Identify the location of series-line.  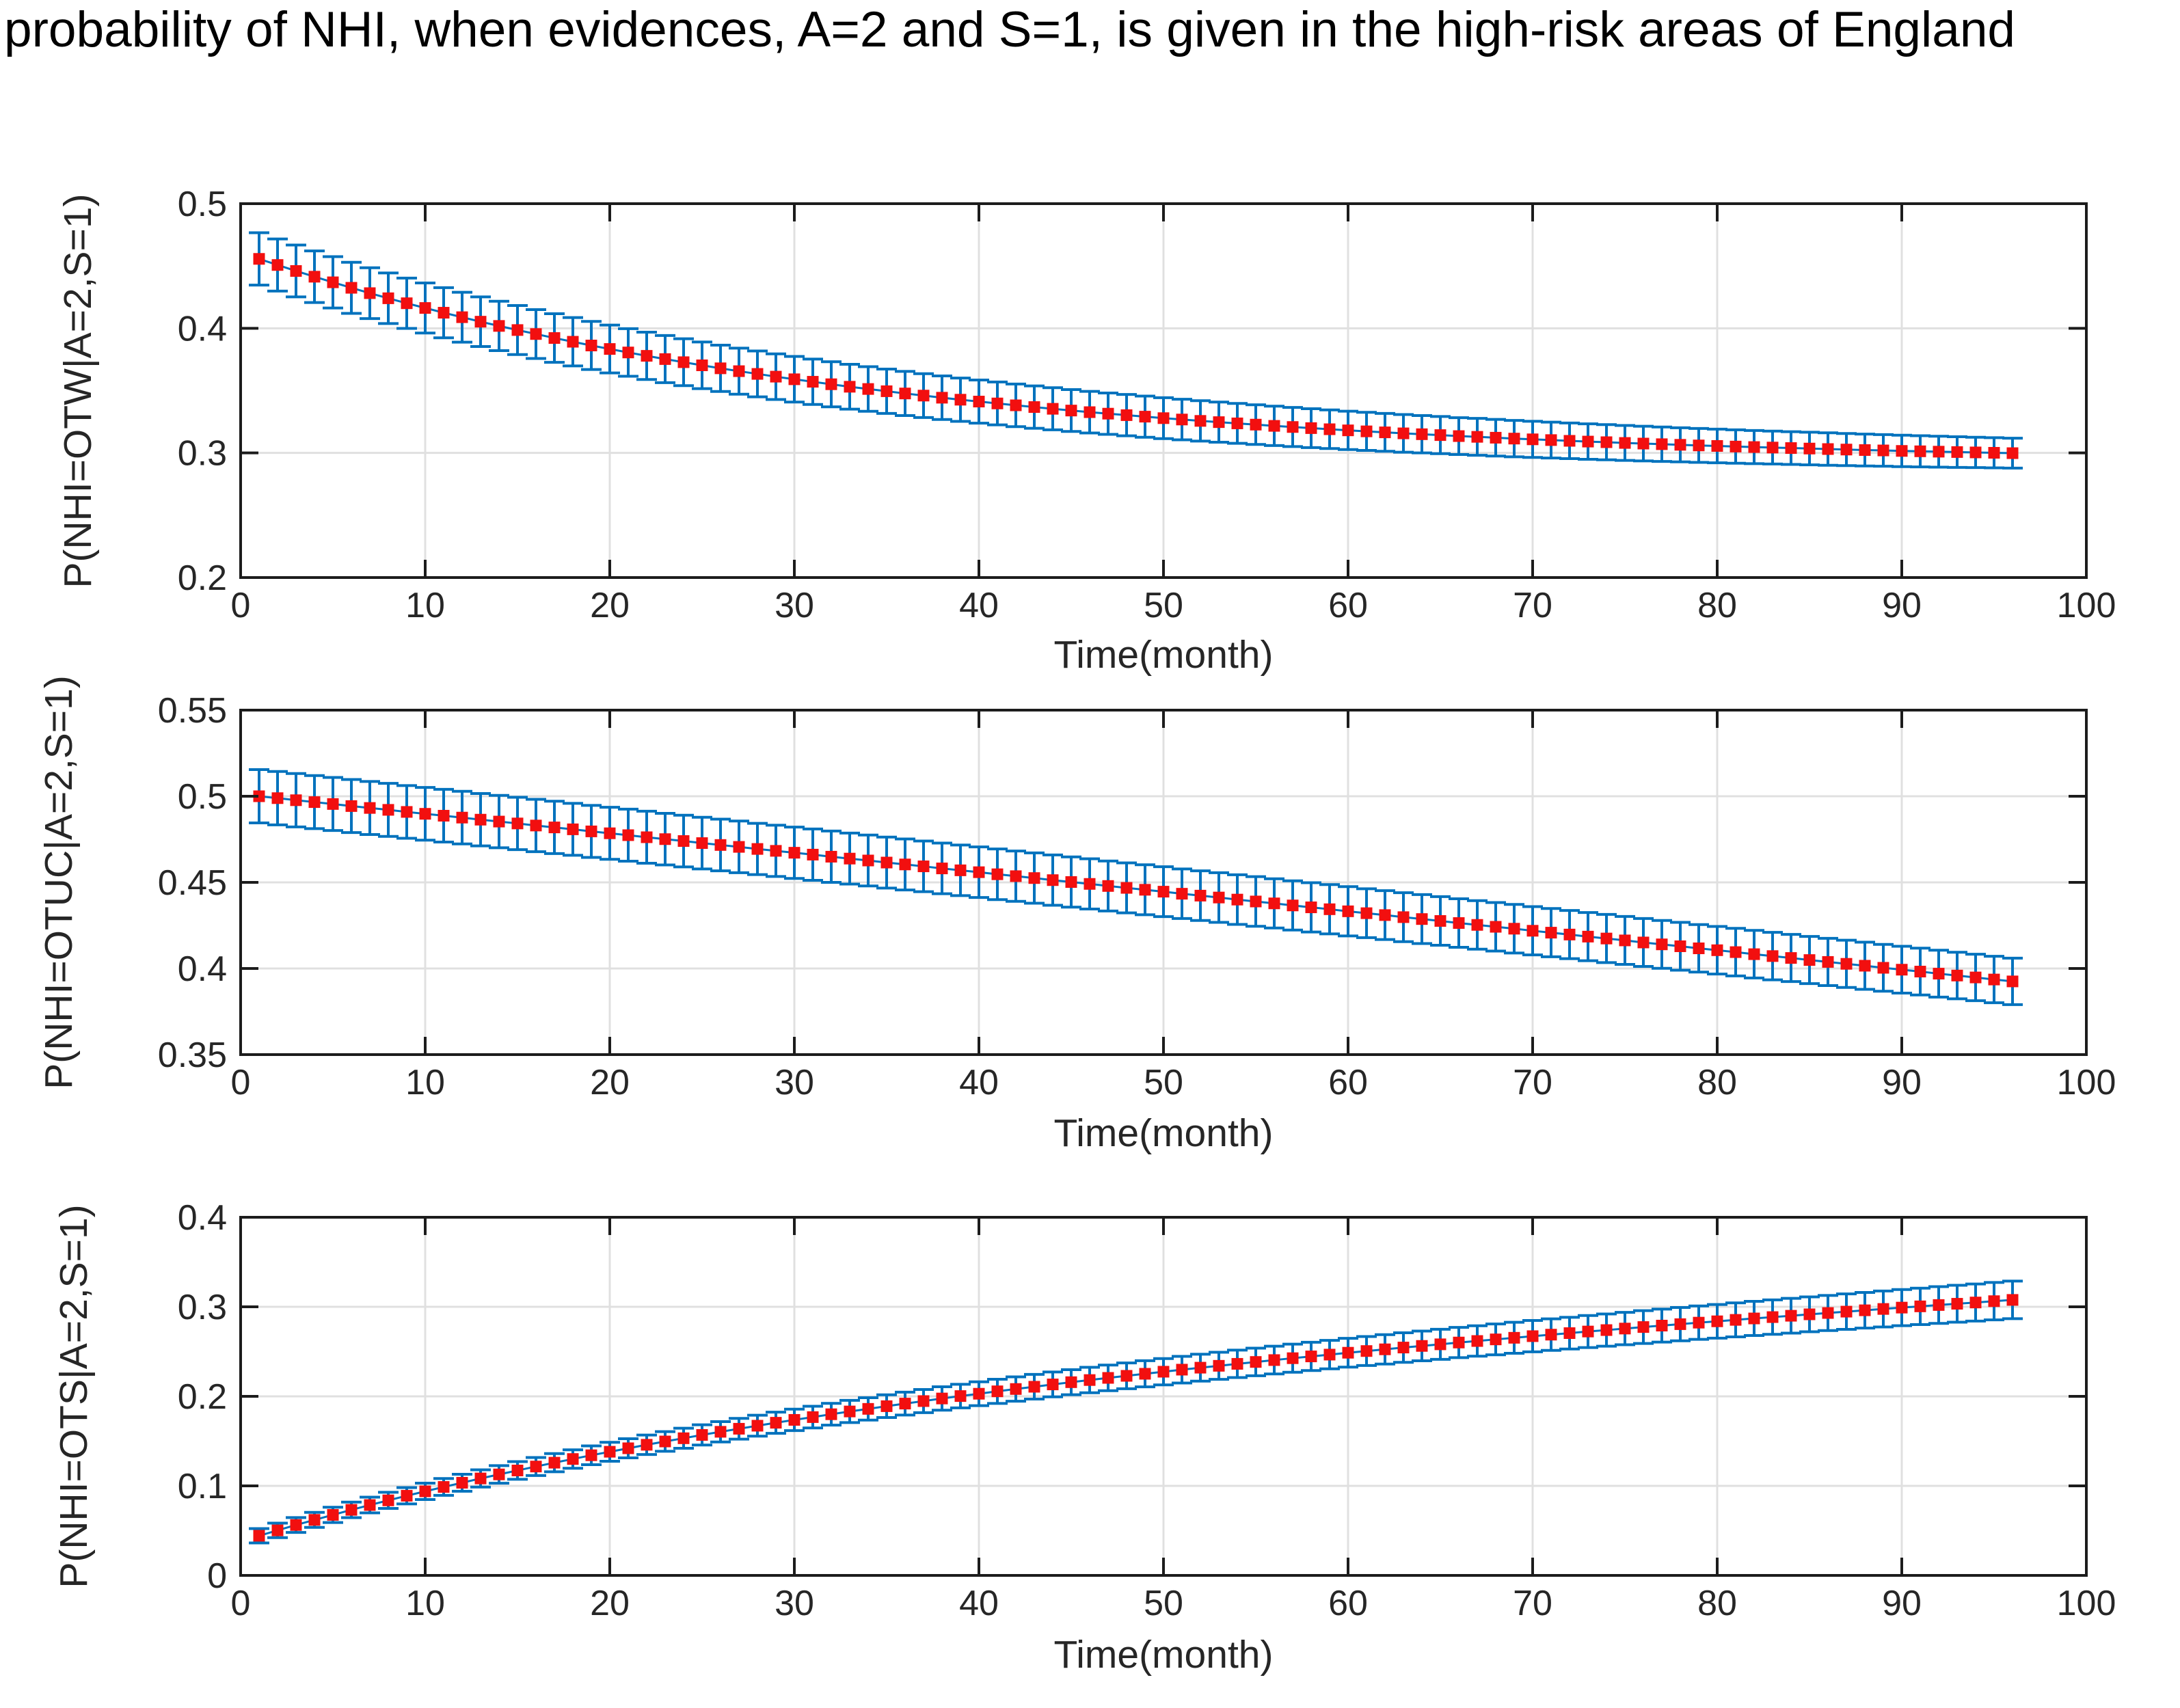
(1135, 356).